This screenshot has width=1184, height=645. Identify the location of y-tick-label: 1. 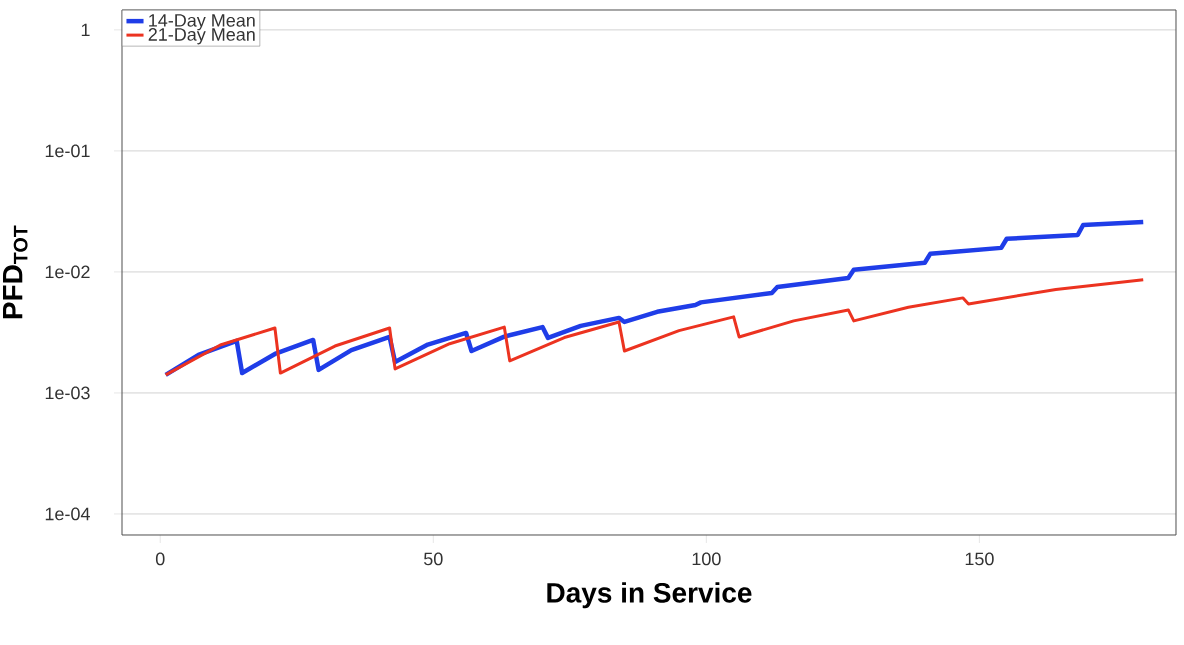
(85, 30).